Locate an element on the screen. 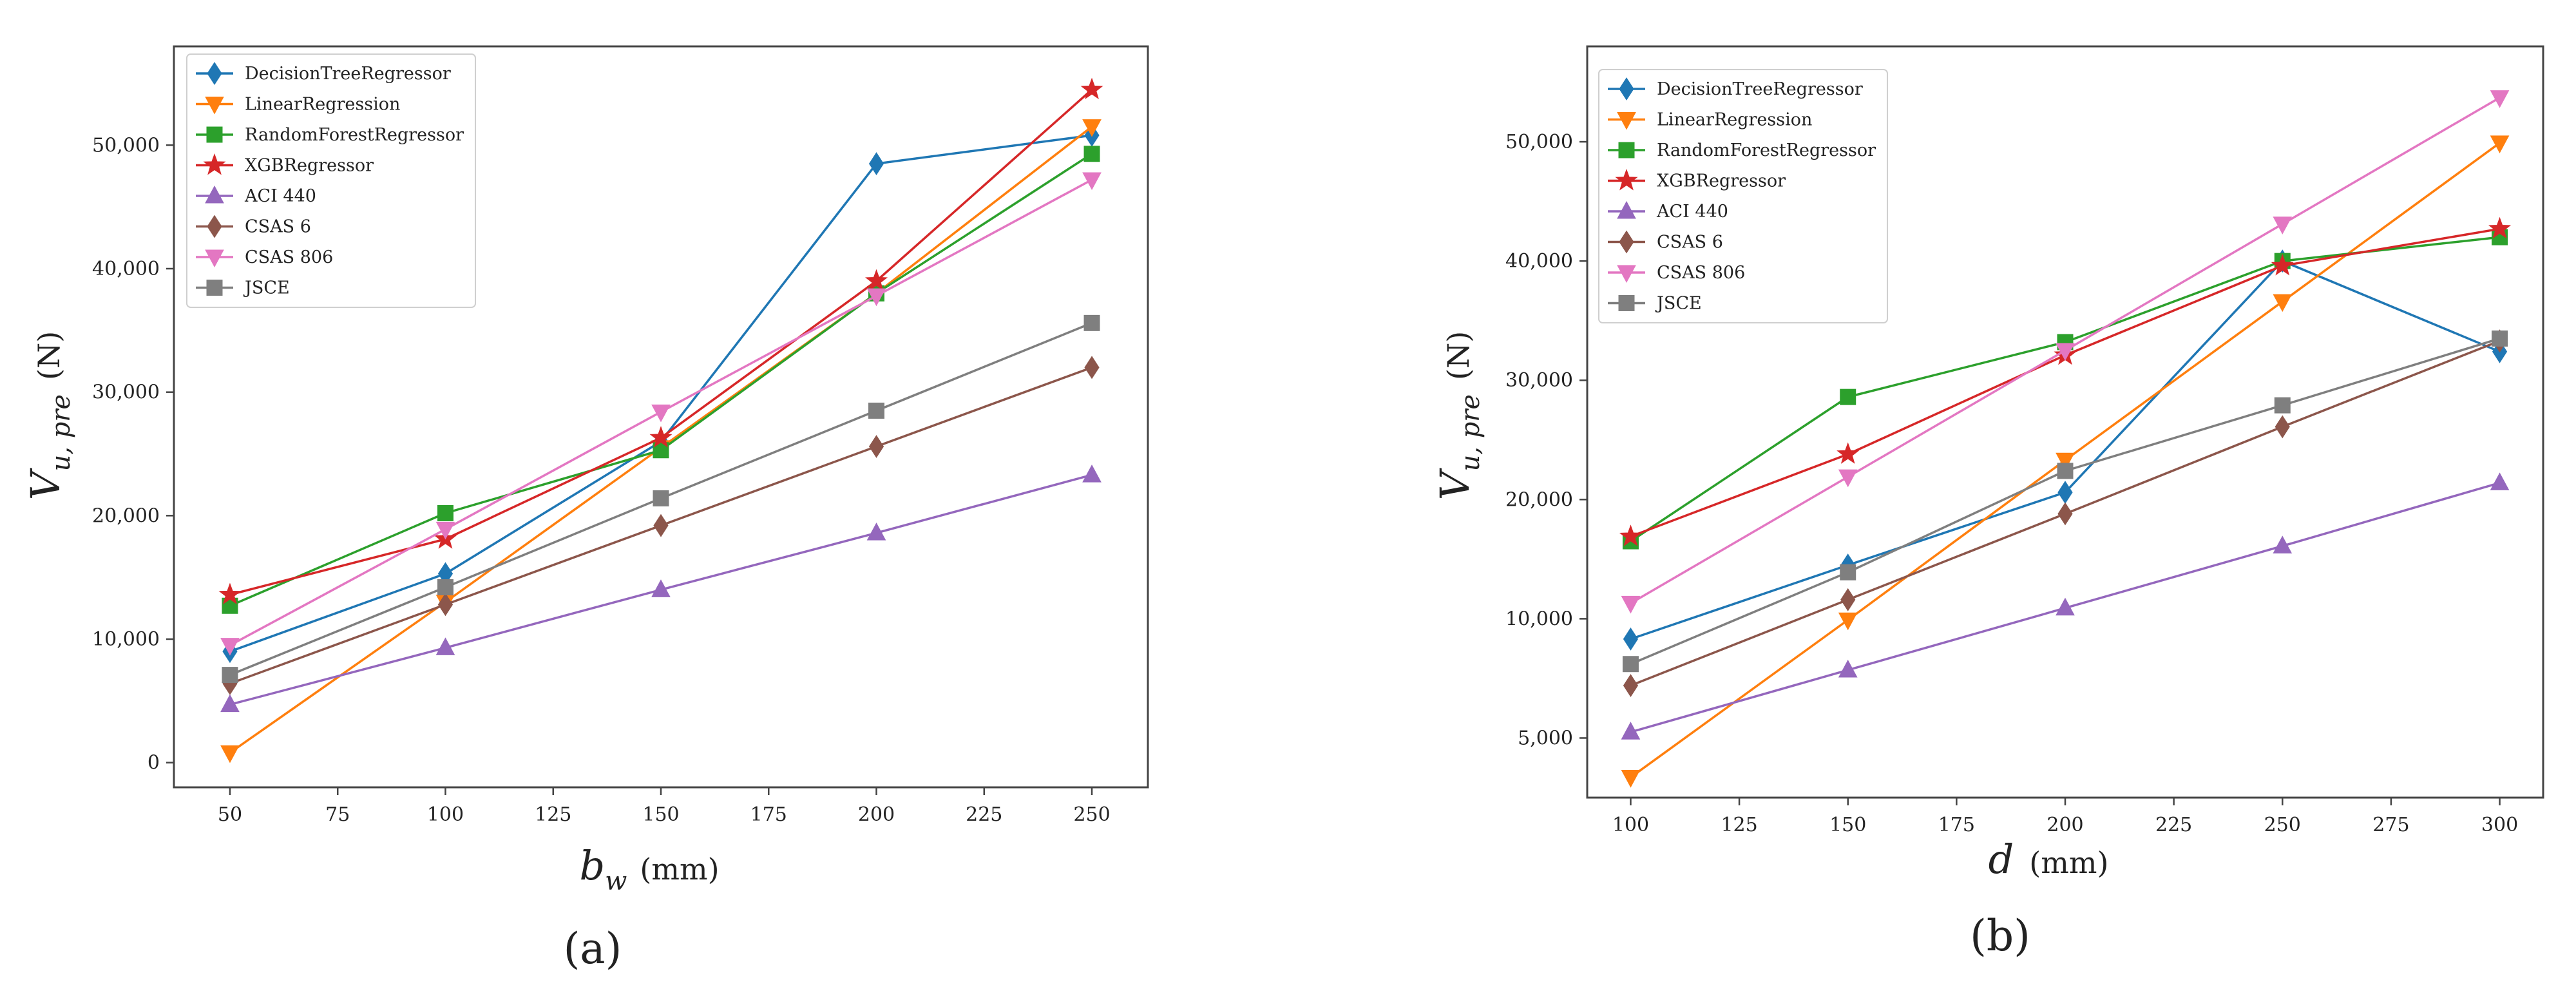 The image size is (2576, 998). legend-item-decisiontreeregressor: DecisionTreeRegressor is located at coordinates (1735, 89).